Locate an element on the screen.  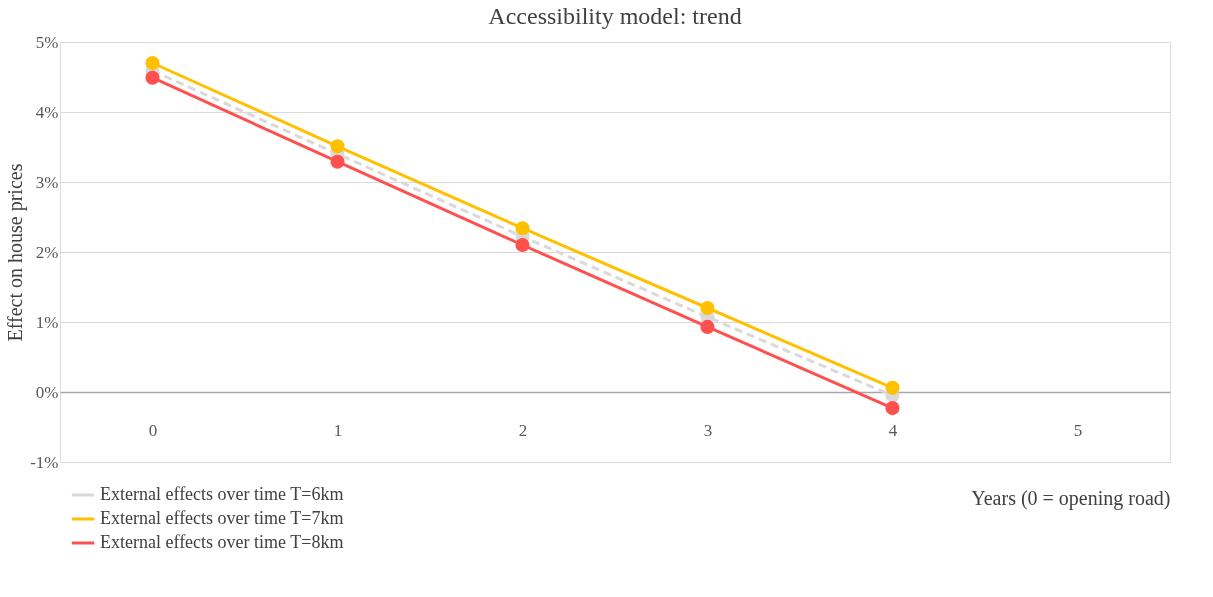
x-tick-label: 1 is located at coordinates (338, 430).